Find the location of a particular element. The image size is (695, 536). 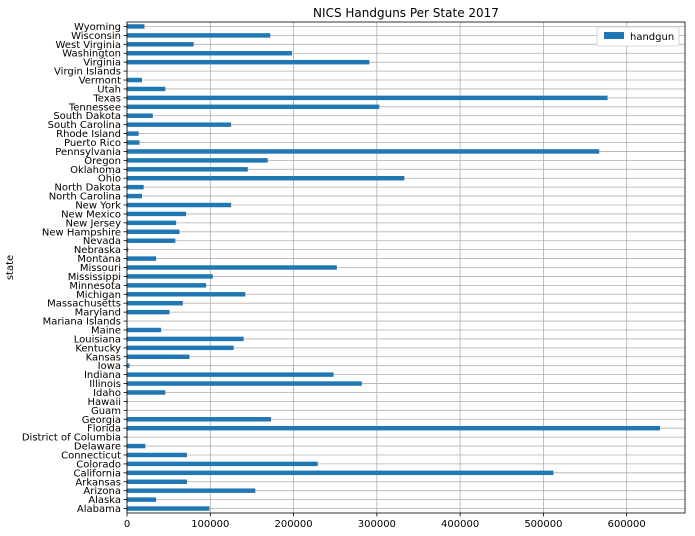

y-tick-label: West Virginia is located at coordinates (88, 45).